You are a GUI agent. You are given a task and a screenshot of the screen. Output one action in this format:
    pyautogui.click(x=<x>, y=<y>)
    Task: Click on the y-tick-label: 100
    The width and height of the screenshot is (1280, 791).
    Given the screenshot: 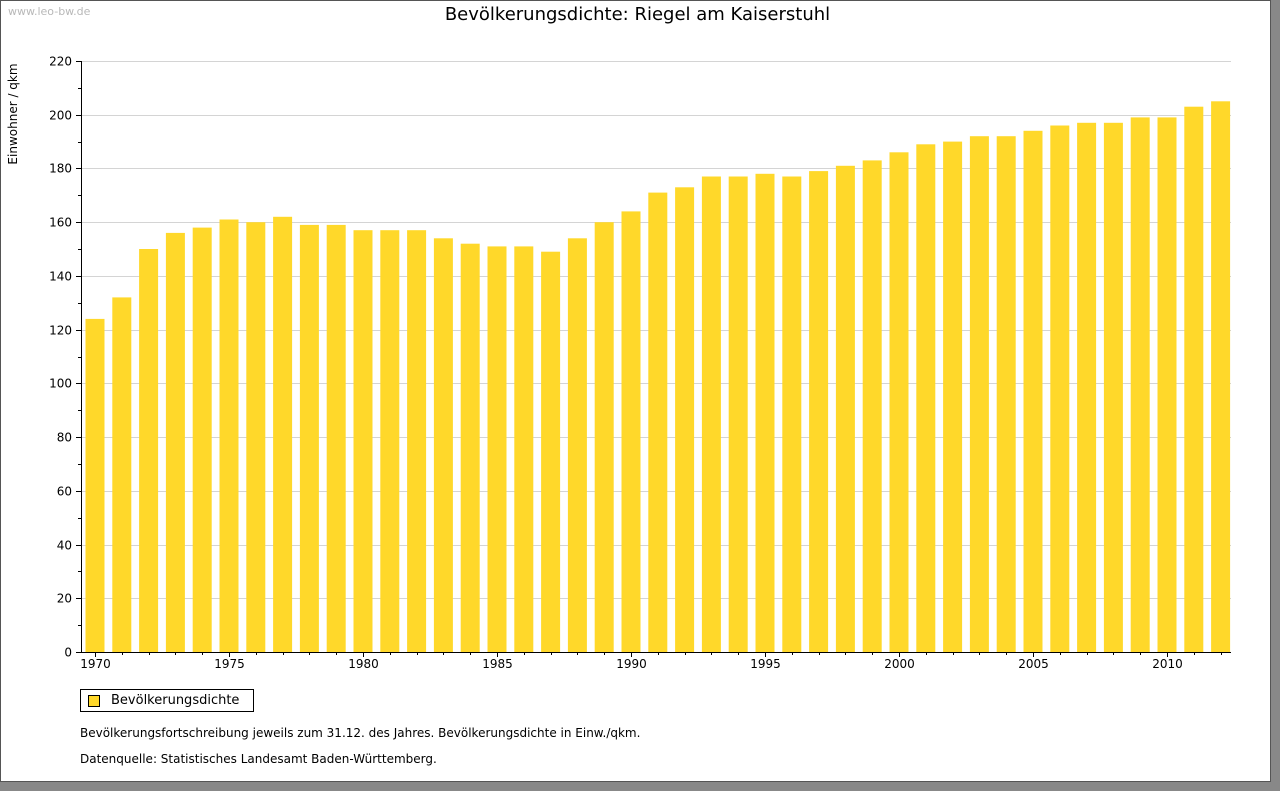 What is the action you would take?
    pyautogui.click(x=60, y=384)
    